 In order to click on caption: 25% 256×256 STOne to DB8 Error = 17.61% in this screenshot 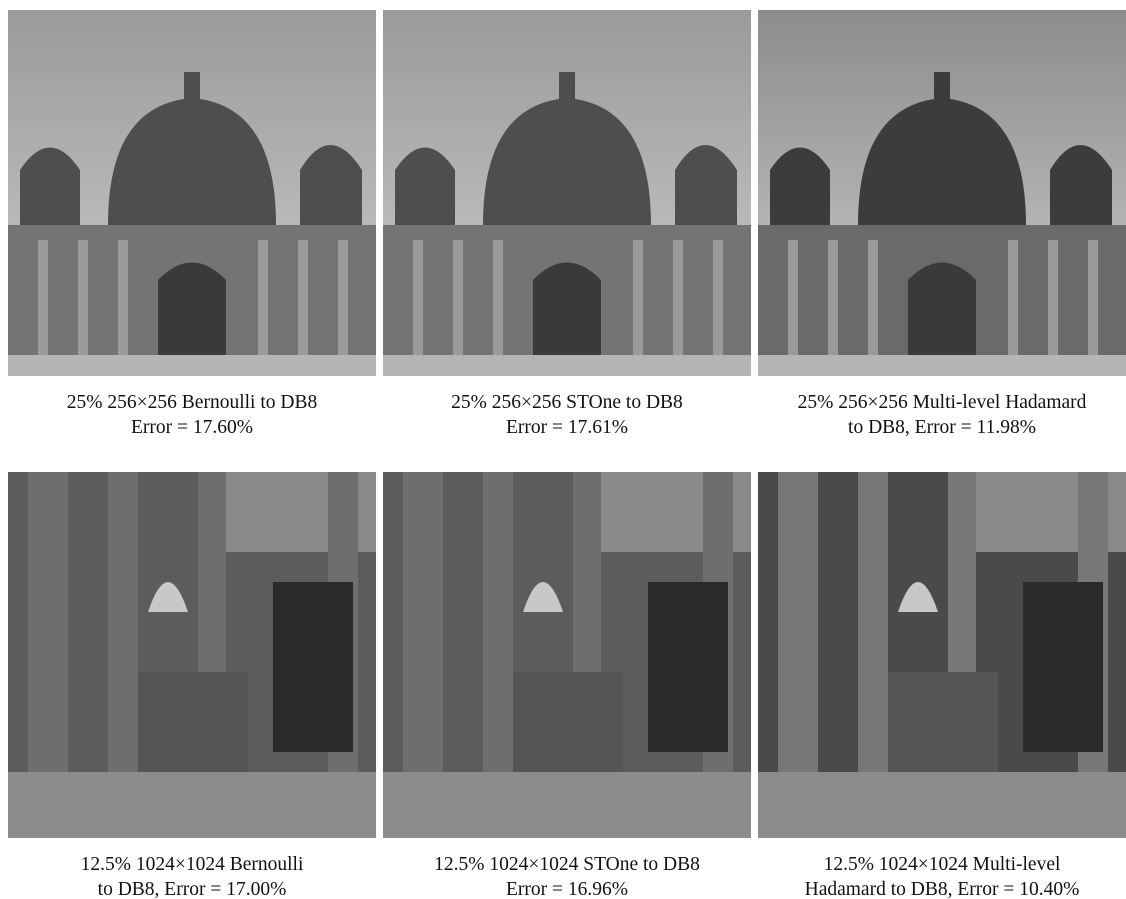, I will do `click(567, 415)`.